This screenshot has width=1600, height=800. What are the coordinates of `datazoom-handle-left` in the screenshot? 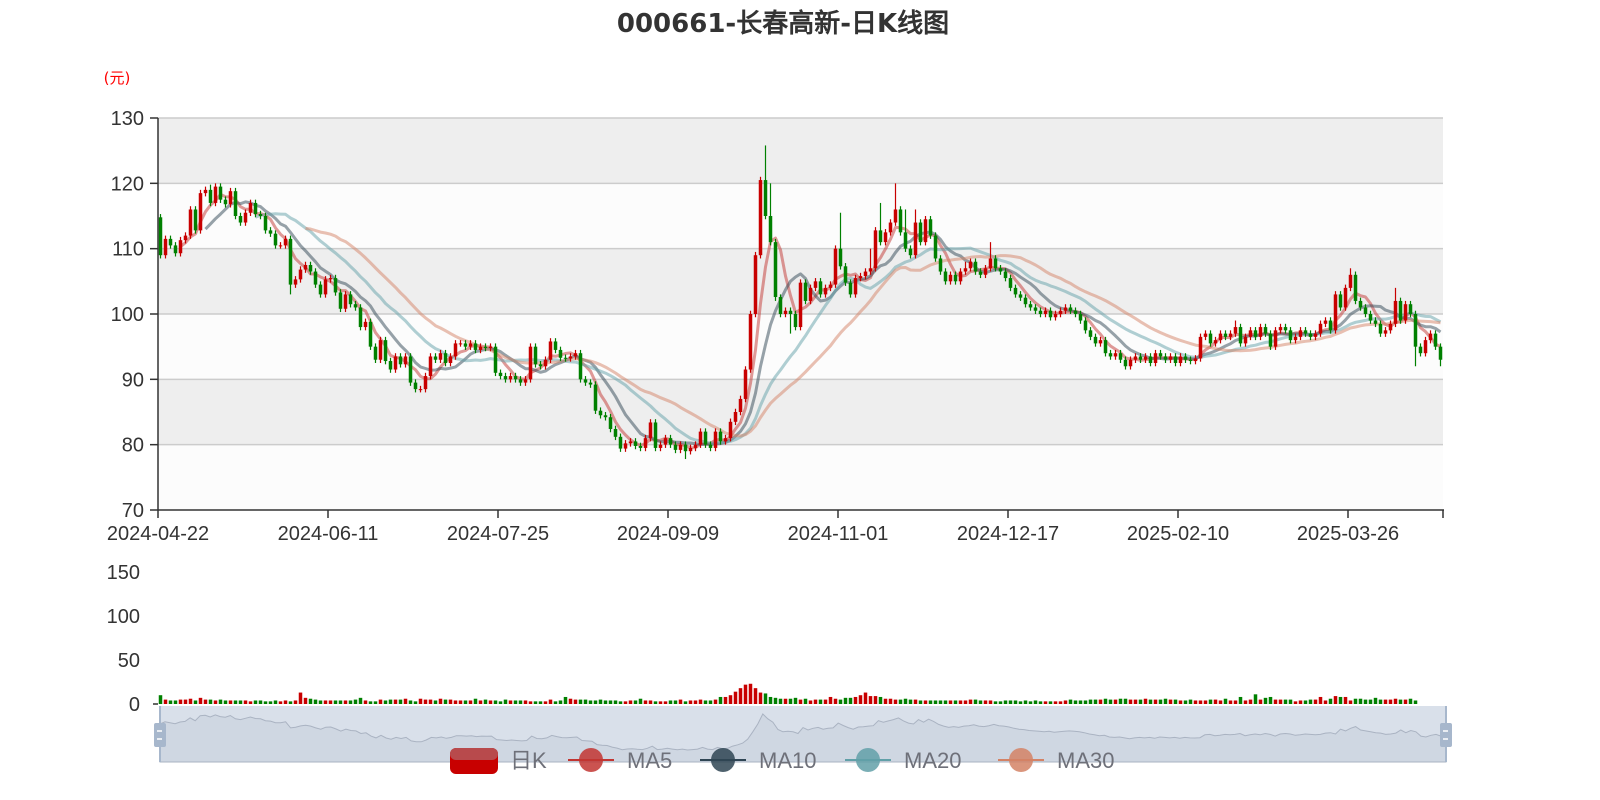 It's located at (160, 735).